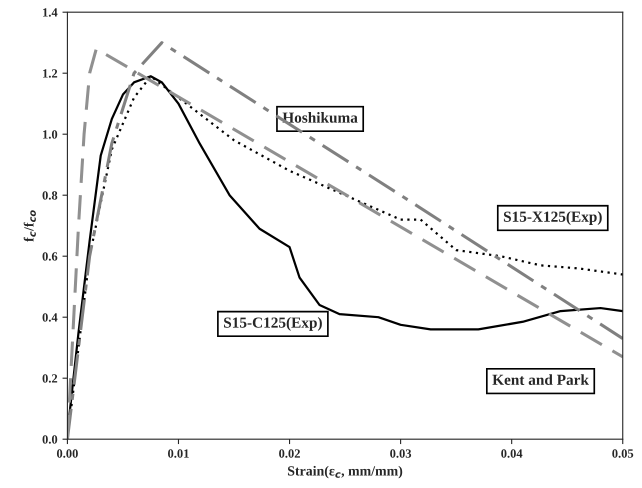 Image resolution: width=642 pixels, height=488 pixels. I want to click on x-tick-label: 0.02, so click(289, 453).